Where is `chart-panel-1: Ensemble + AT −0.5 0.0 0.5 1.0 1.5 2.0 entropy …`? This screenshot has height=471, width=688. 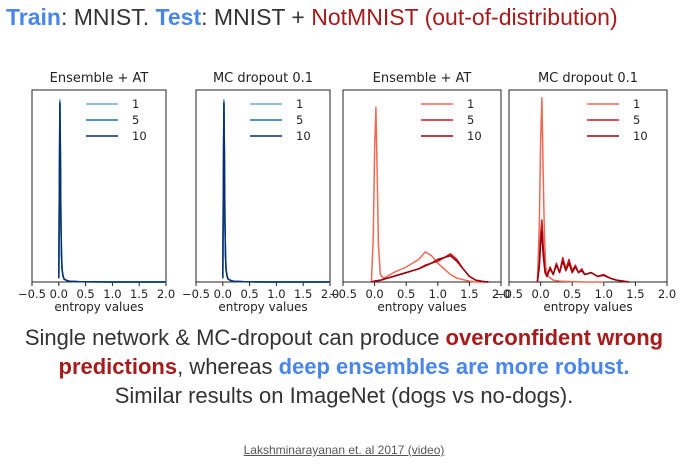
chart-panel-1: Ensemble + AT −0.5 0.0 0.5 1.0 1.5 2.0 entropy … is located at coordinates (96, 192).